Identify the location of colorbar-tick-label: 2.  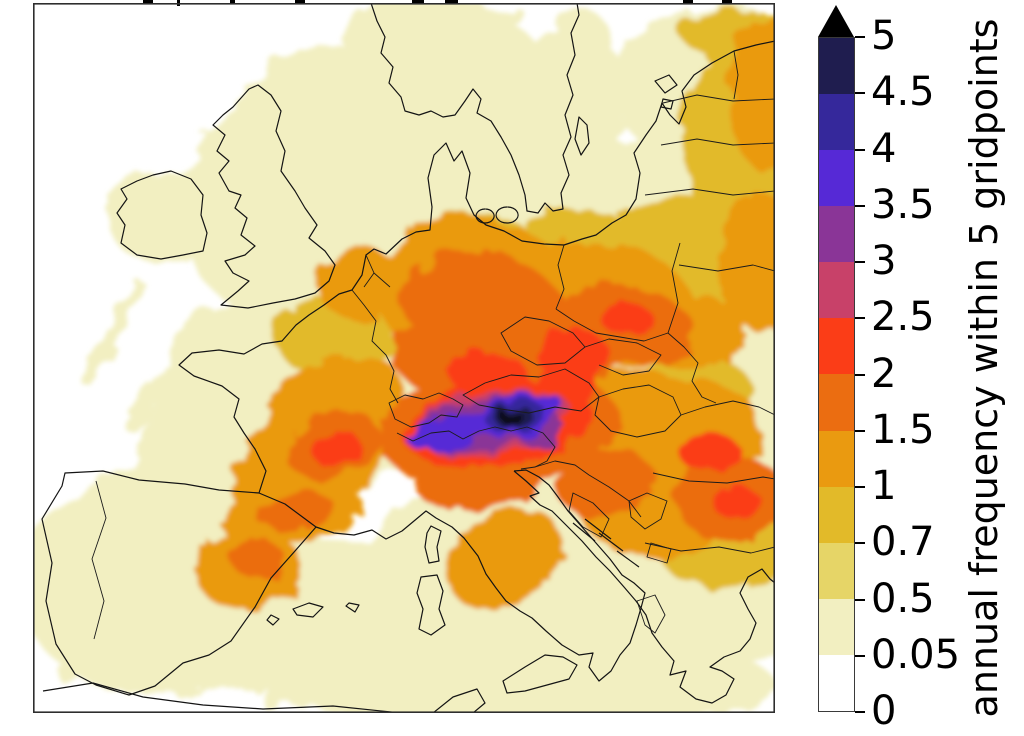
(884, 373).